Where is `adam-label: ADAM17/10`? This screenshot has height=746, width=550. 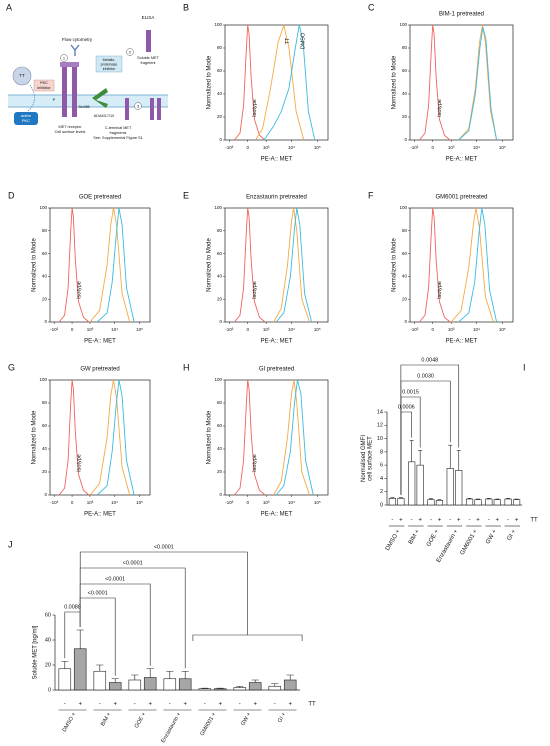 adam-label: ADAM17/10 is located at coordinates (104, 116).